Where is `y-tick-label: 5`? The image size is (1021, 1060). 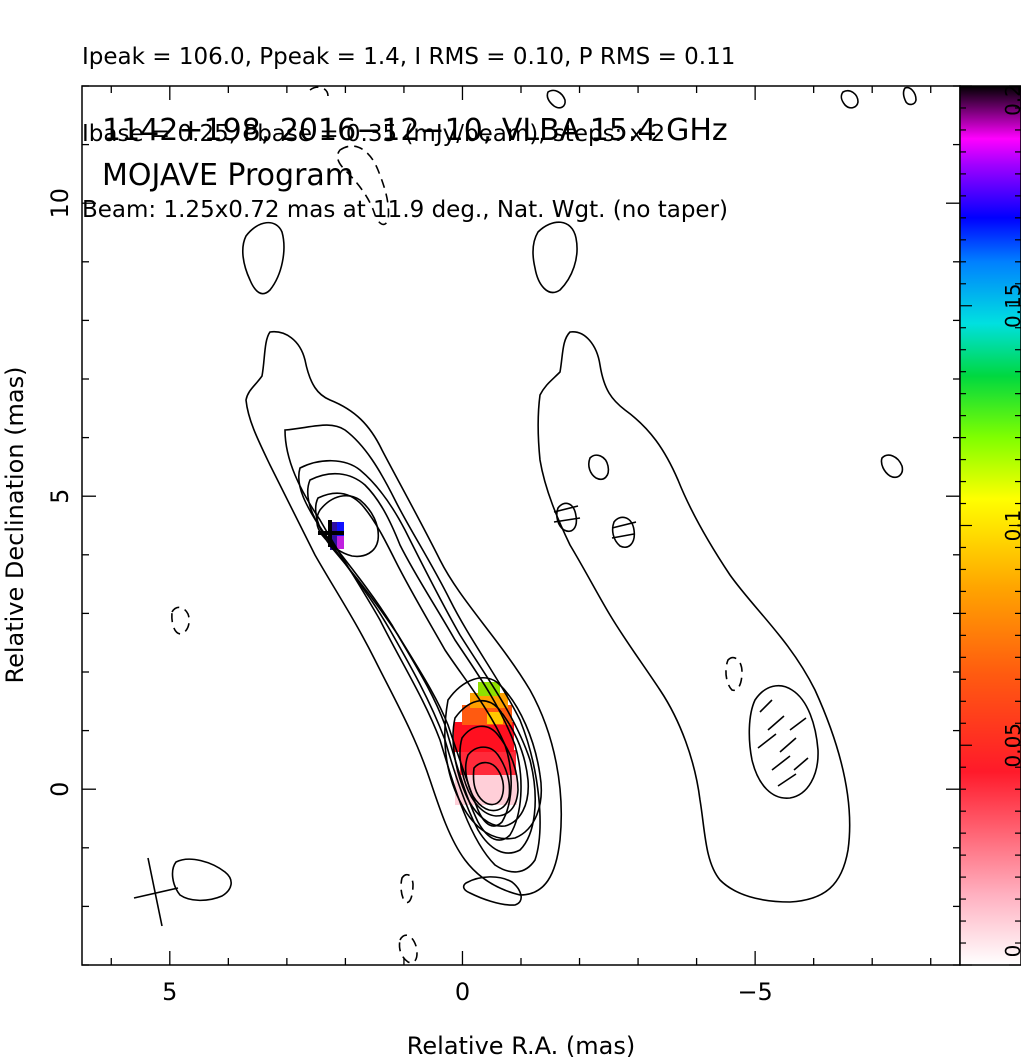
y-tick-label: 5 is located at coordinates (60, 496).